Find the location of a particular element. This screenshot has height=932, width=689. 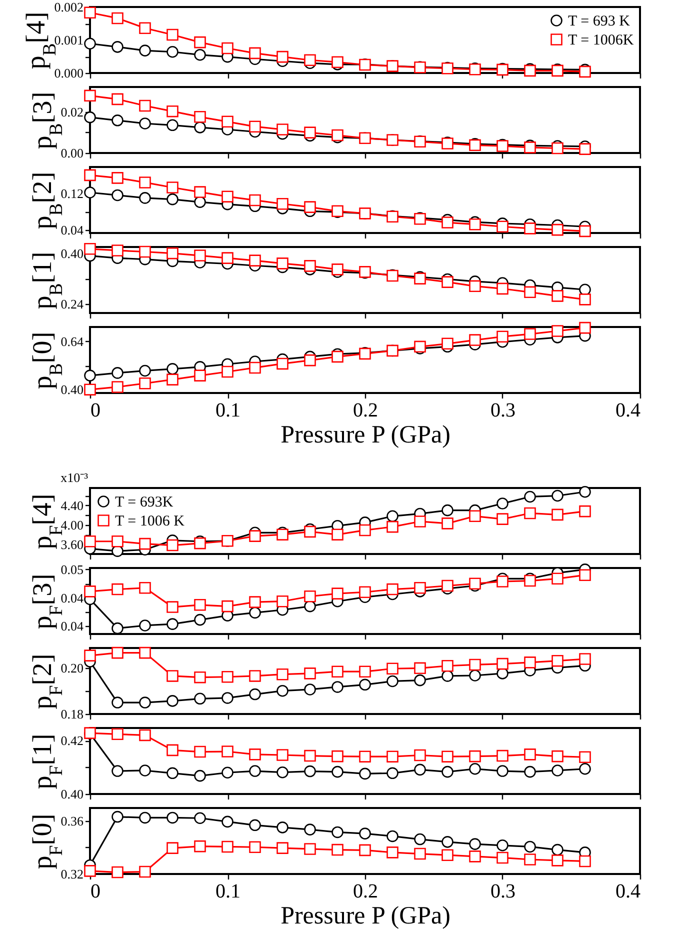

x-axis-title: Pressure P (GPa) is located at coordinates (365, 435).